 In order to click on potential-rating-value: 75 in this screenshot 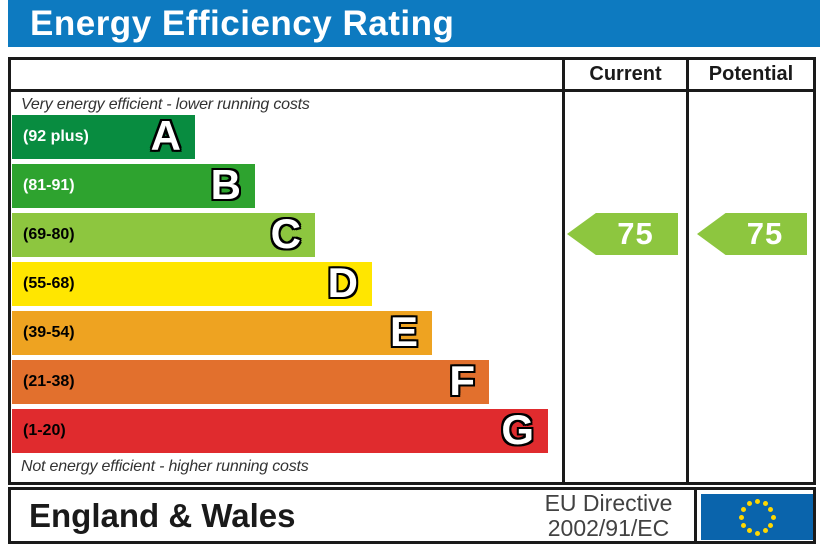, I will do `click(765, 233)`.